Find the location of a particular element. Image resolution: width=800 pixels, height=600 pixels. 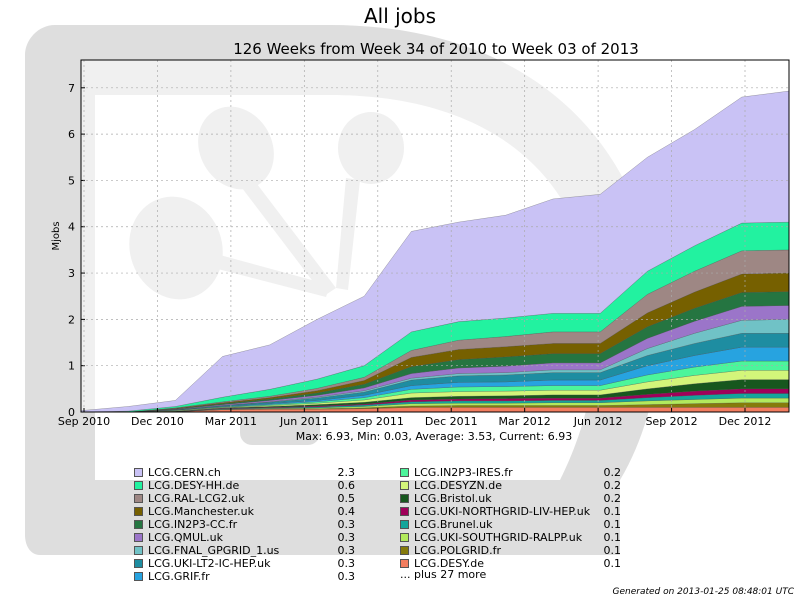

x-tick-label: Dec 2010 is located at coordinates (157, 421).